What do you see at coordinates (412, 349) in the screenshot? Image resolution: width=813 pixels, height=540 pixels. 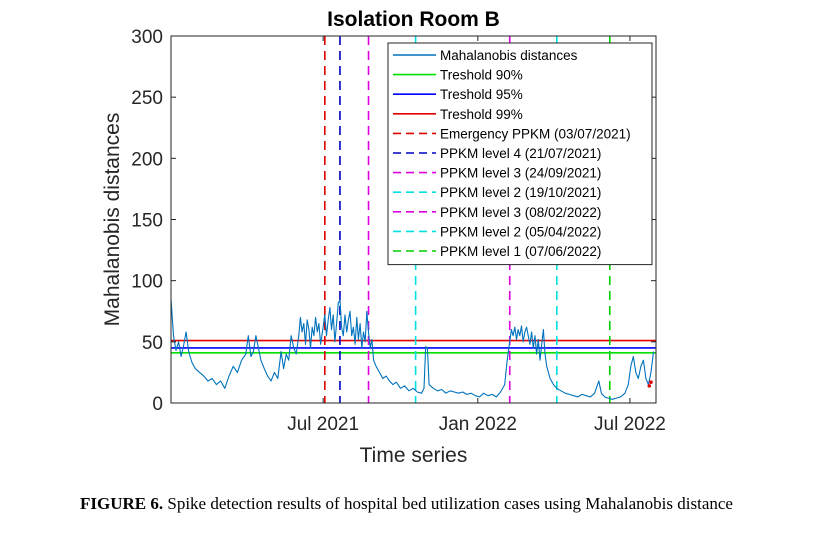 I see `mahalanobis-line` at bounding box center [412, 349].